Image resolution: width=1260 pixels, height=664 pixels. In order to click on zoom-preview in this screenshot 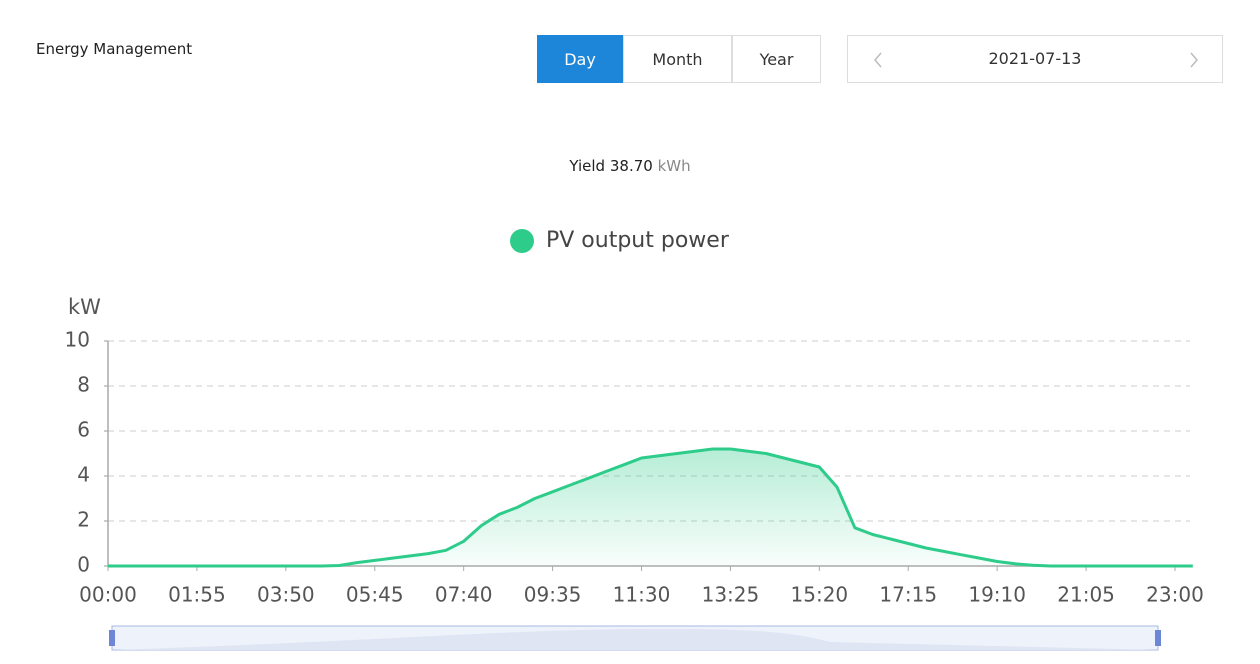, I will do `click(635, 639)`.